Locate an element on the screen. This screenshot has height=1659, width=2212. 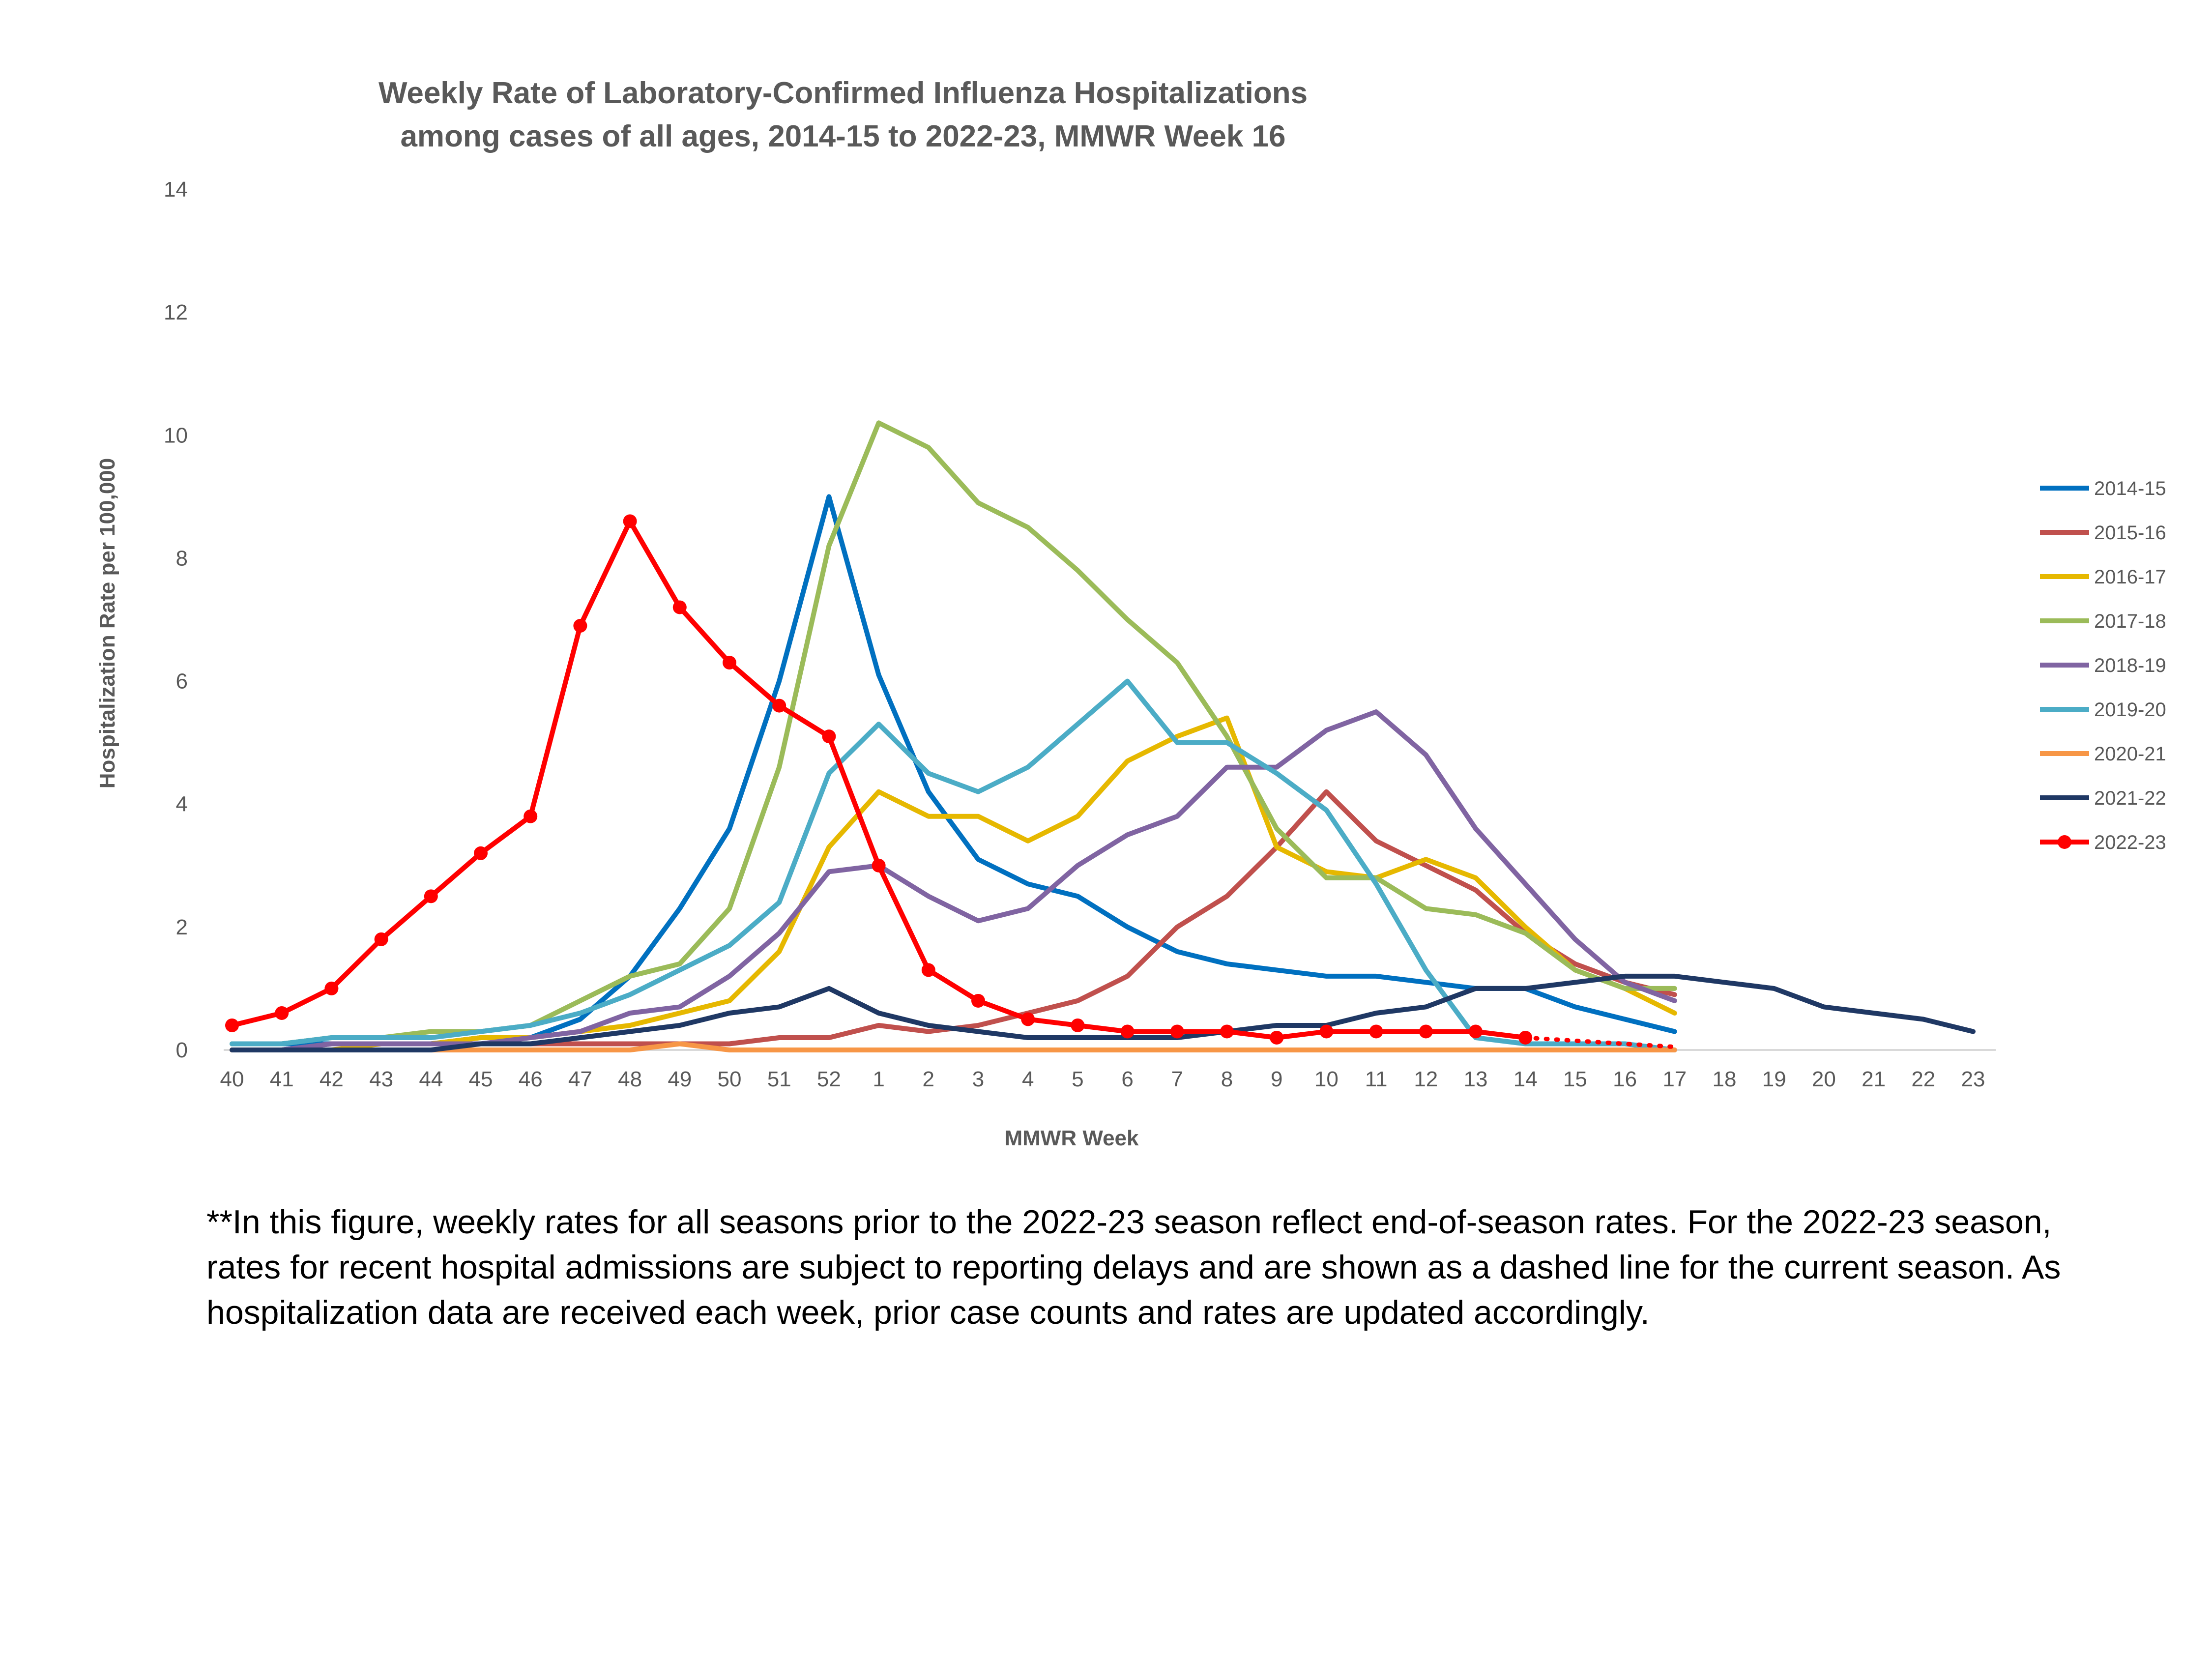
x-tick-label: 11 is located at coordinates (1377, 1079).